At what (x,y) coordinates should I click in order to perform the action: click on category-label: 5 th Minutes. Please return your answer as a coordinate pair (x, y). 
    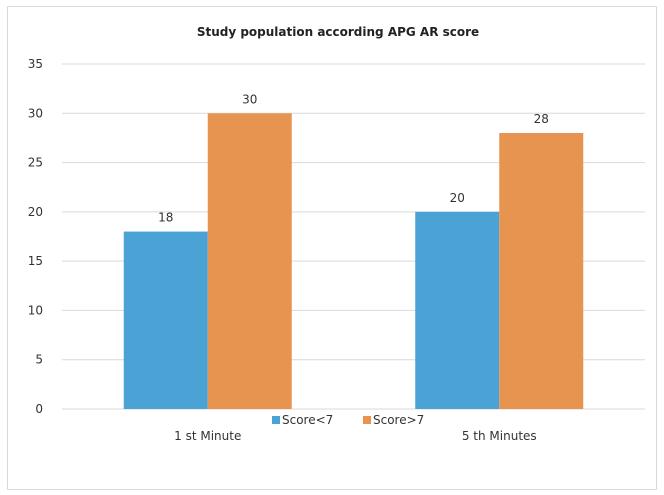
    Looking at the image, I should click on (499, 436).